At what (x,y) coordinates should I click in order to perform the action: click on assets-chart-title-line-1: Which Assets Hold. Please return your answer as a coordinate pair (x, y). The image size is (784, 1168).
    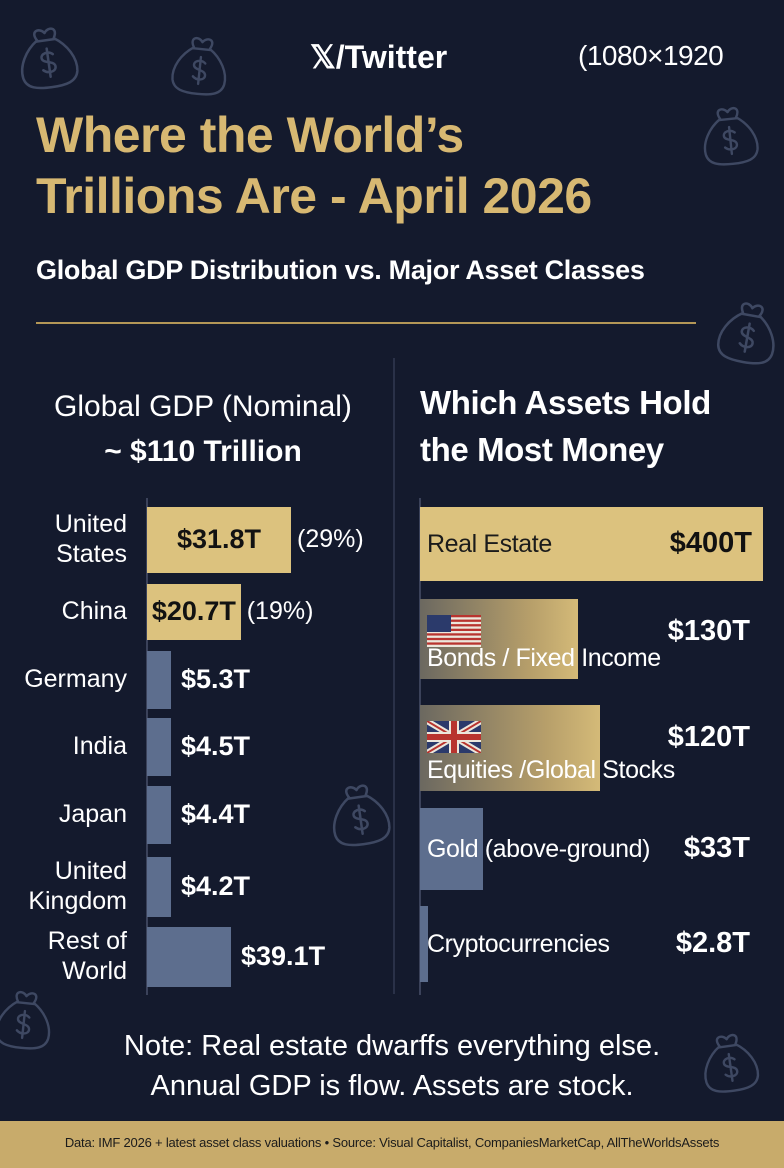
    Looking at the image, I should click on (565, 402).